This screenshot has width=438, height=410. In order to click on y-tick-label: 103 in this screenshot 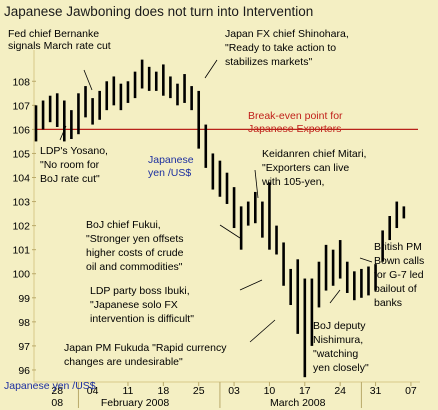, I will do `click(21, 203)`.